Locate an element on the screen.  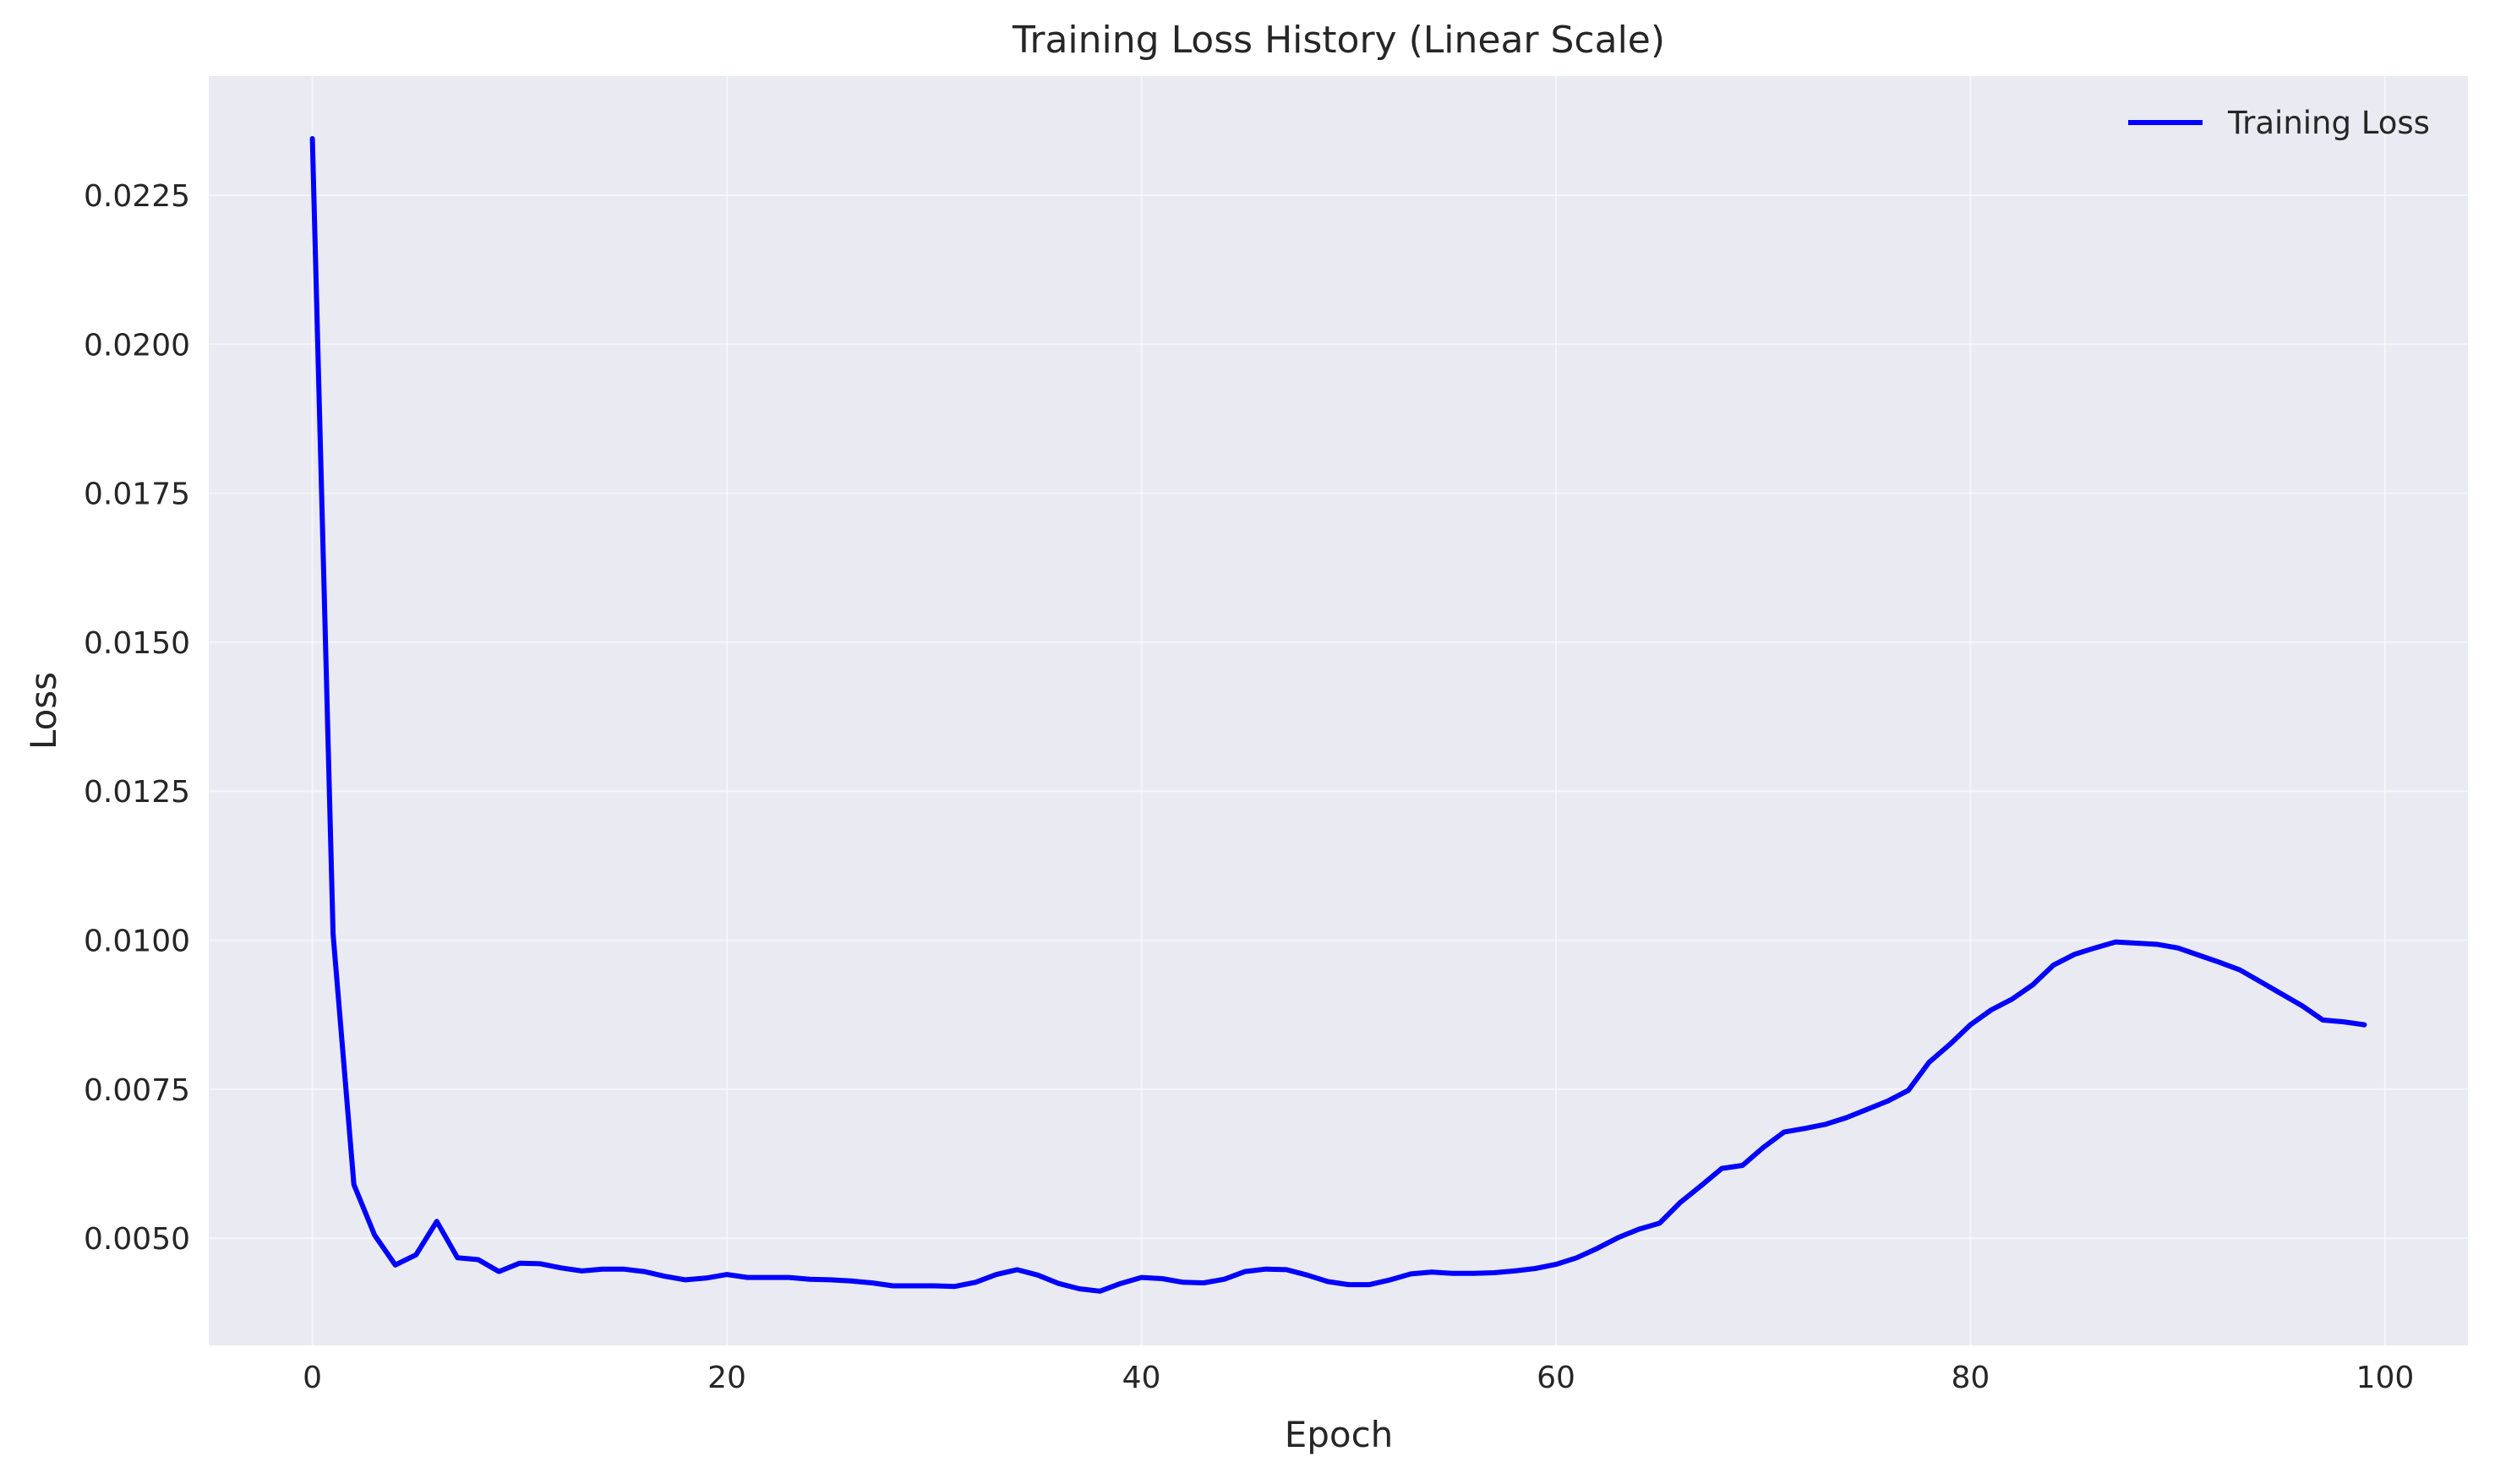
x-tick-label: 20 is located at coordinates (726, 1378).